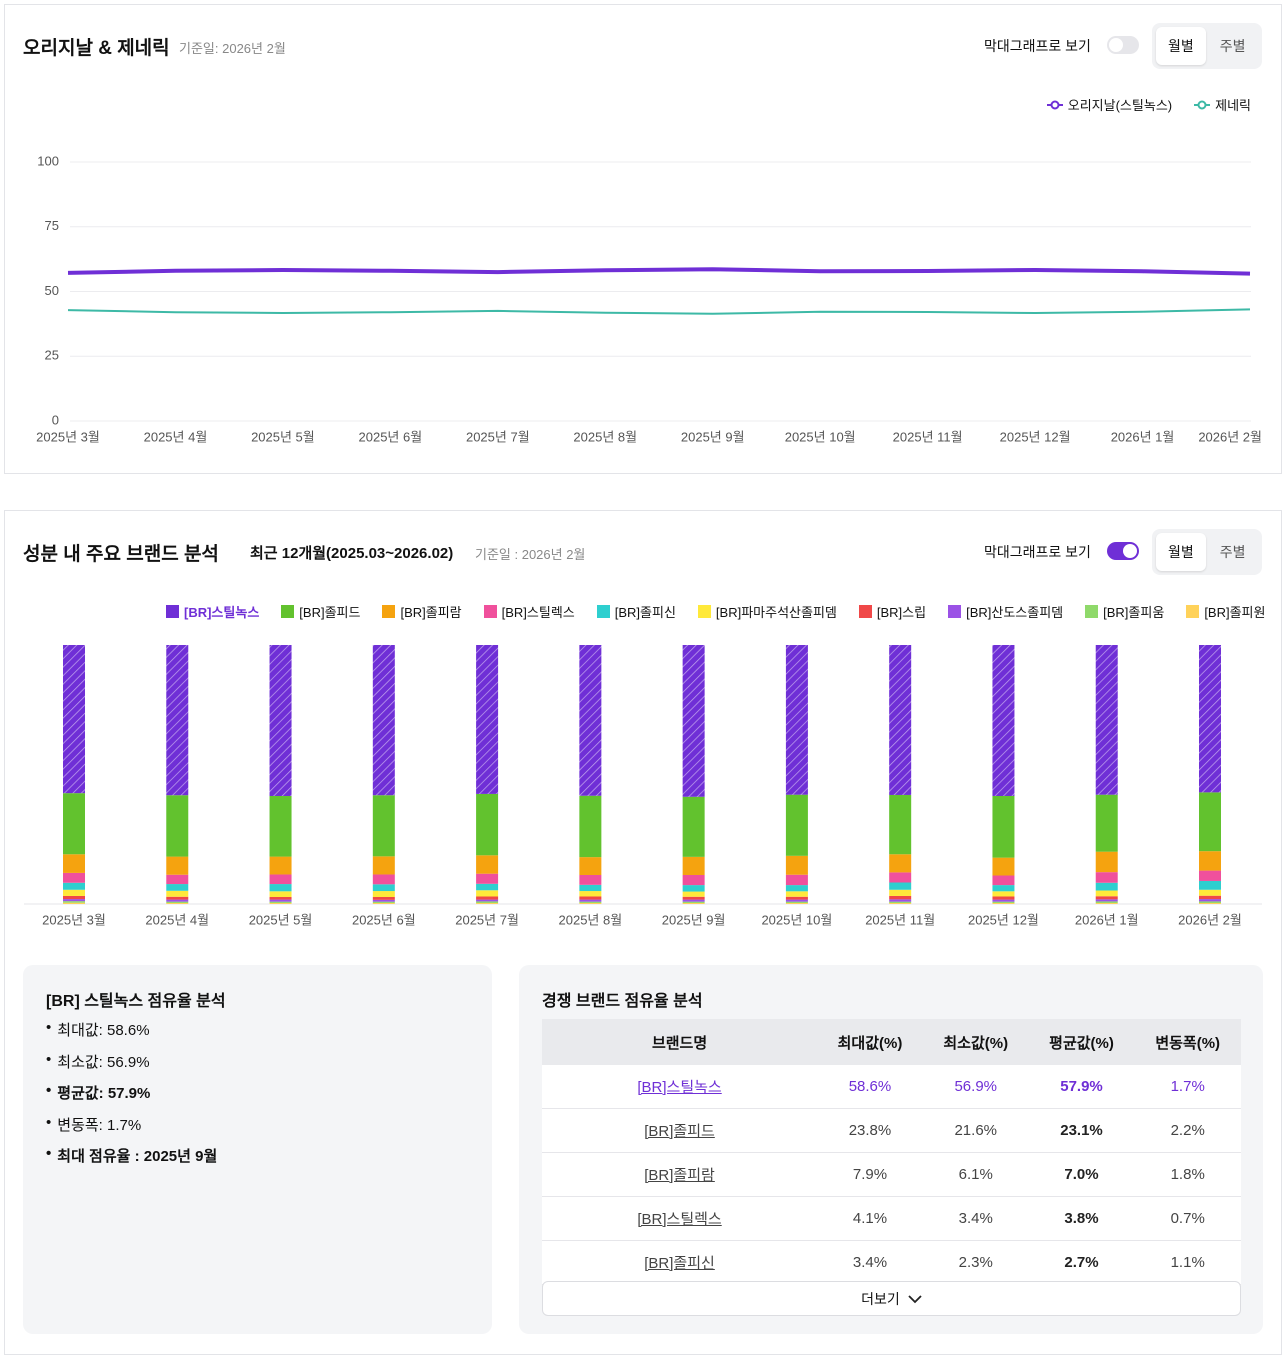 The width and height of the screenshot is (1282, 1360). I want to click on brand-link: [BR]스틸녹스, so click(680, 1087).